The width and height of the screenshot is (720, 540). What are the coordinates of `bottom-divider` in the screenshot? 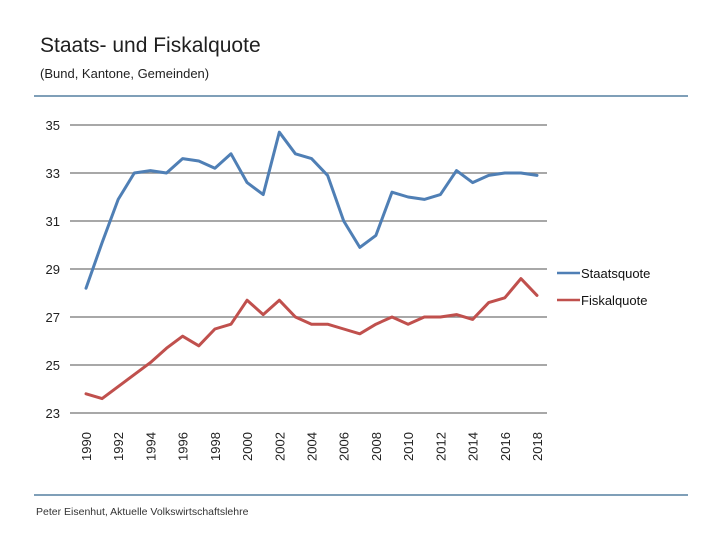 It's located at (361, 495).